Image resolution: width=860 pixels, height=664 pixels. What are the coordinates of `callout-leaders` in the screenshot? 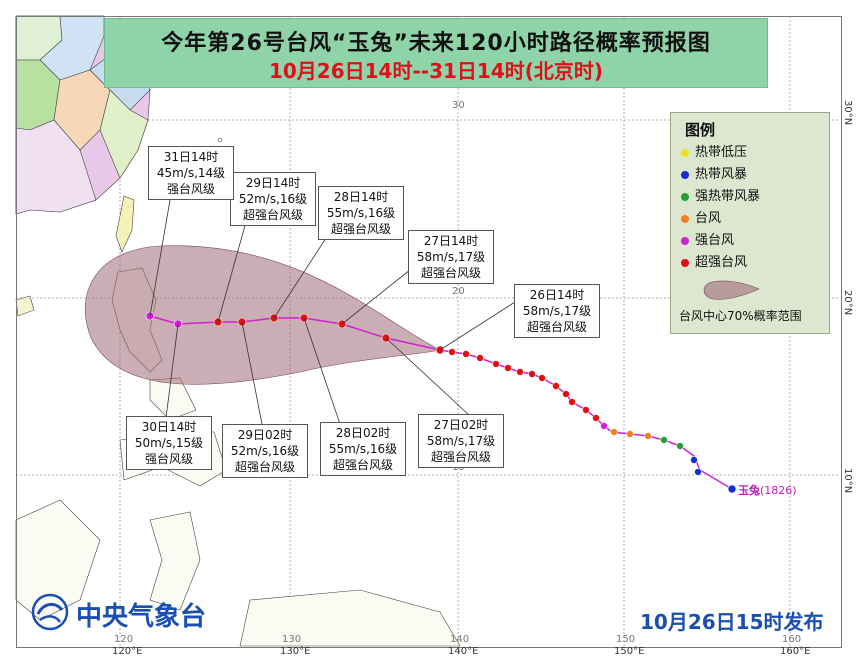 It's located at (332, 312).